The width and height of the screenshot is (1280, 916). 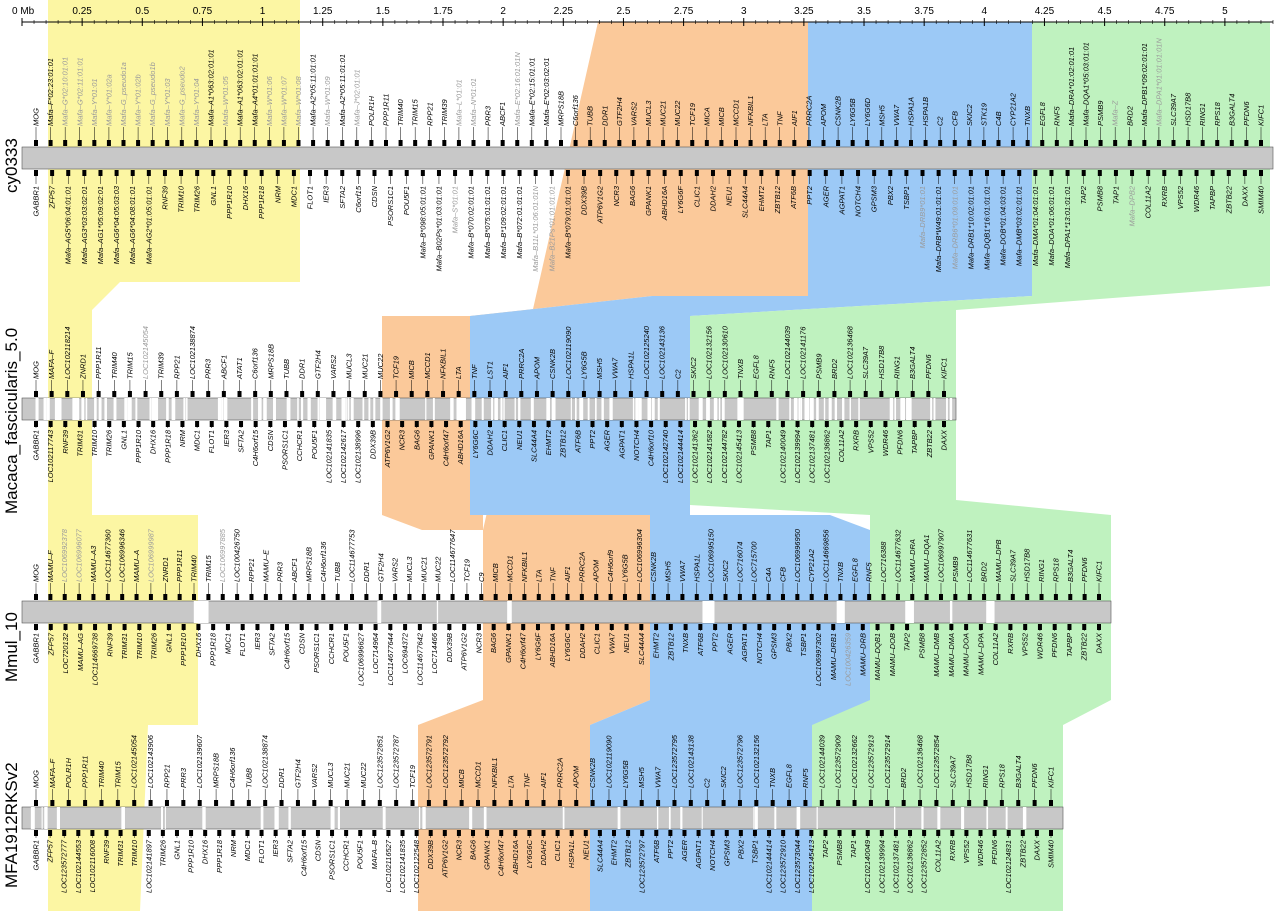 I want to click on gene-label: LOC102122548, so click(x=416, y=866).